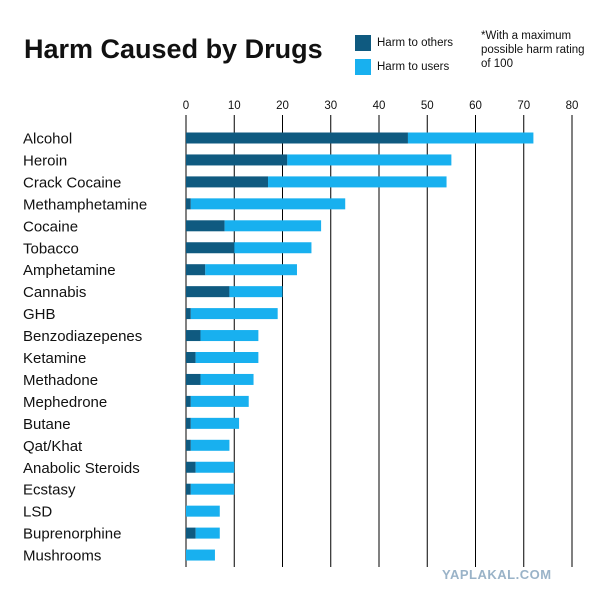 This screenshot has height=606, width=606. Describe the element at coordinates (54, 292) in the screenshot. I see `category-label: Cannabis` at that location.